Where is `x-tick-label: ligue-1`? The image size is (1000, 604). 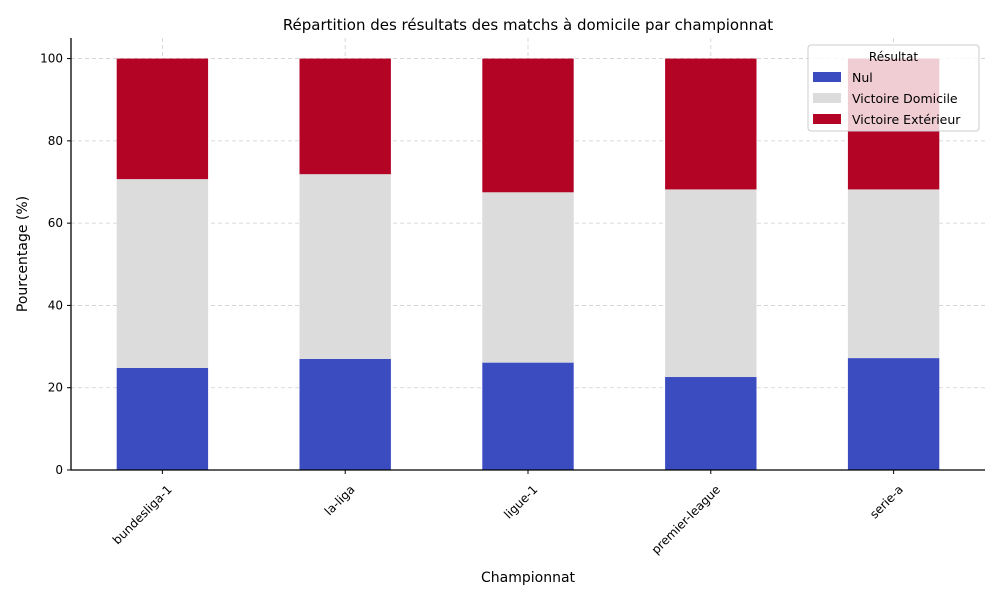 x-tick-label: ligue-1 is located at coordinates (520, 501).